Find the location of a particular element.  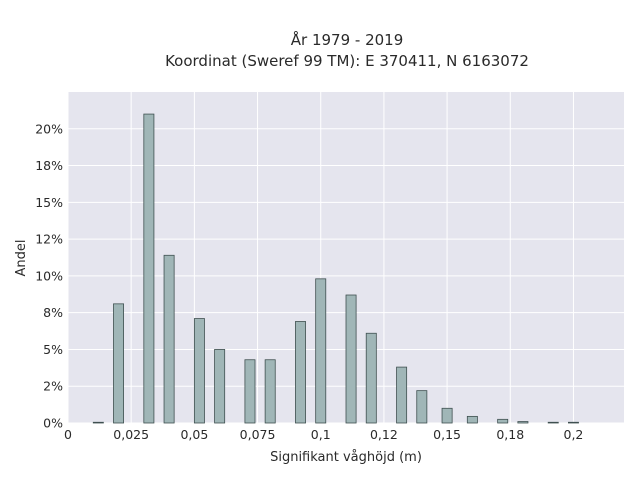

x-tick-label: 0,18 is located at coordinates (510, 434).